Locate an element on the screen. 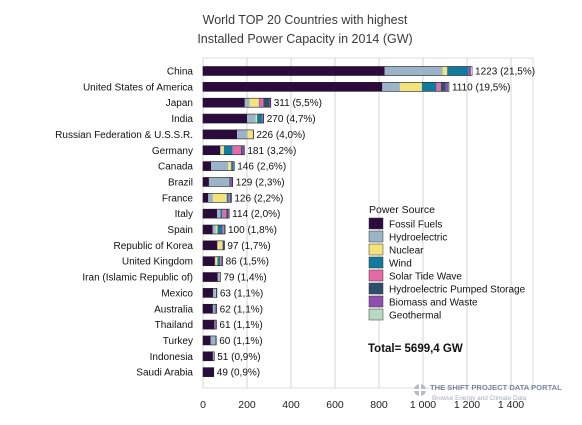 This screenshot has height=425, width=582. chart-title-line-2: Installed Power Capacity in 2014 (GW) is located at coordinates (304, 39).